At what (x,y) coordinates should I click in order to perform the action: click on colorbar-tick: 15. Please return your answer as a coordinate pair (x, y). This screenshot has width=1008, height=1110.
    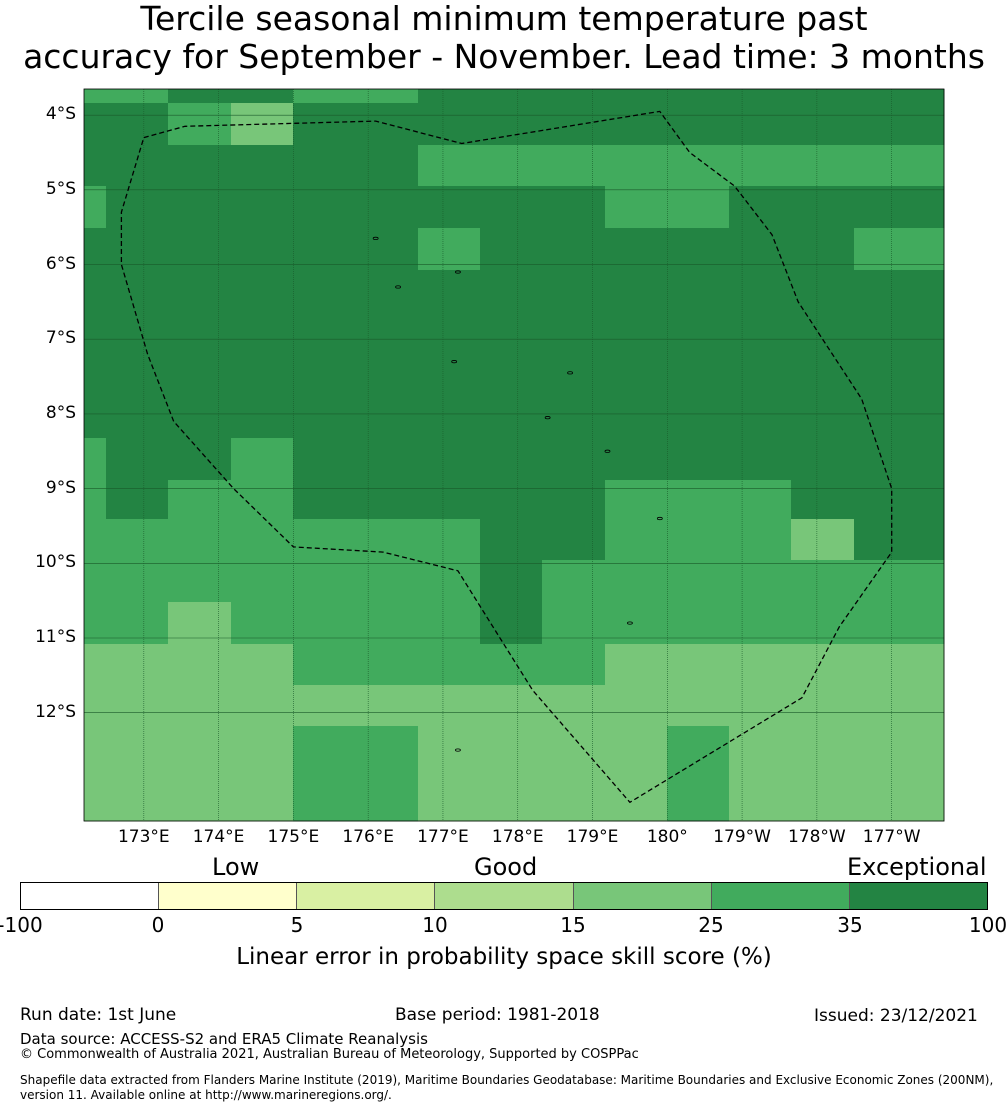
    Looking at the image, I should click on (573, 925).